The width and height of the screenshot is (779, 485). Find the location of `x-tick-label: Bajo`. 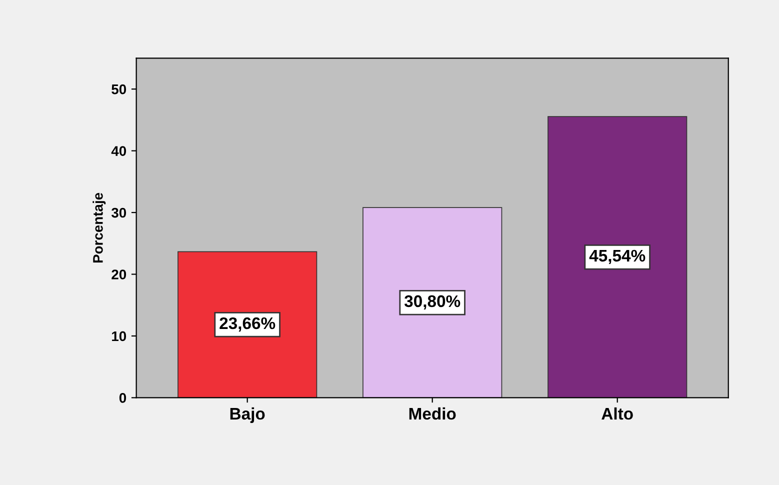

x-tick-label: Bajo is located at coordinates (247, 415).